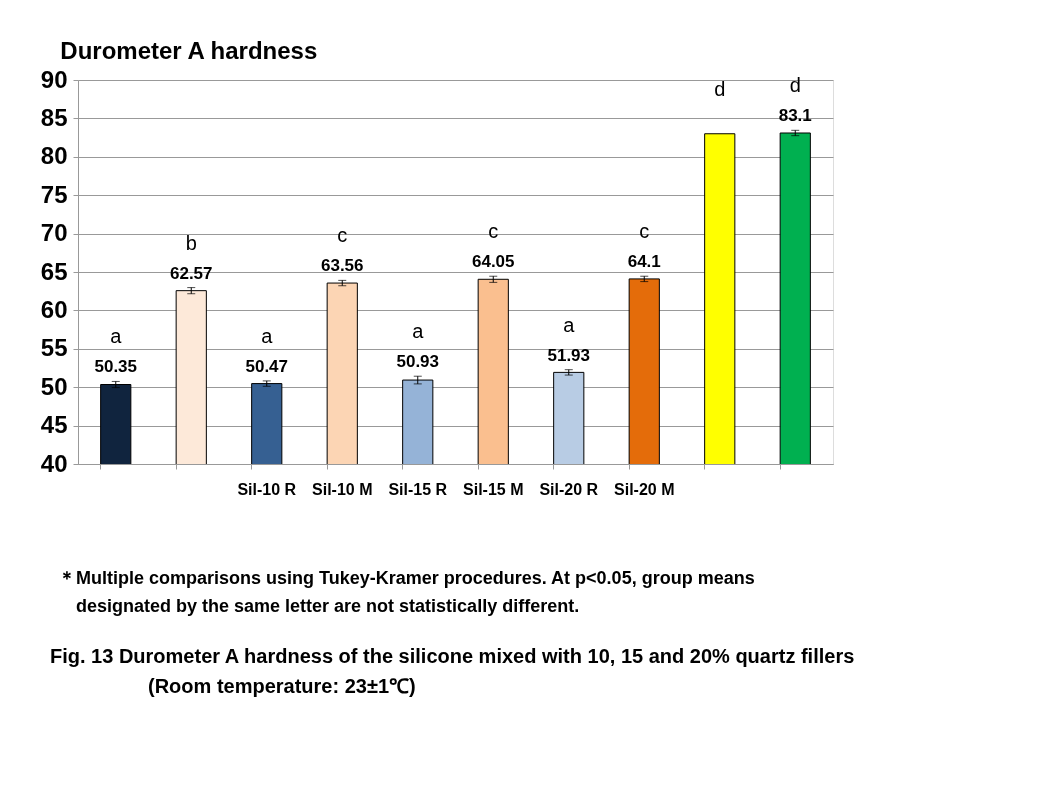 This screenshot has height=810, width=1053. I want to click on y-tick-label: 55, so click(54, 348).